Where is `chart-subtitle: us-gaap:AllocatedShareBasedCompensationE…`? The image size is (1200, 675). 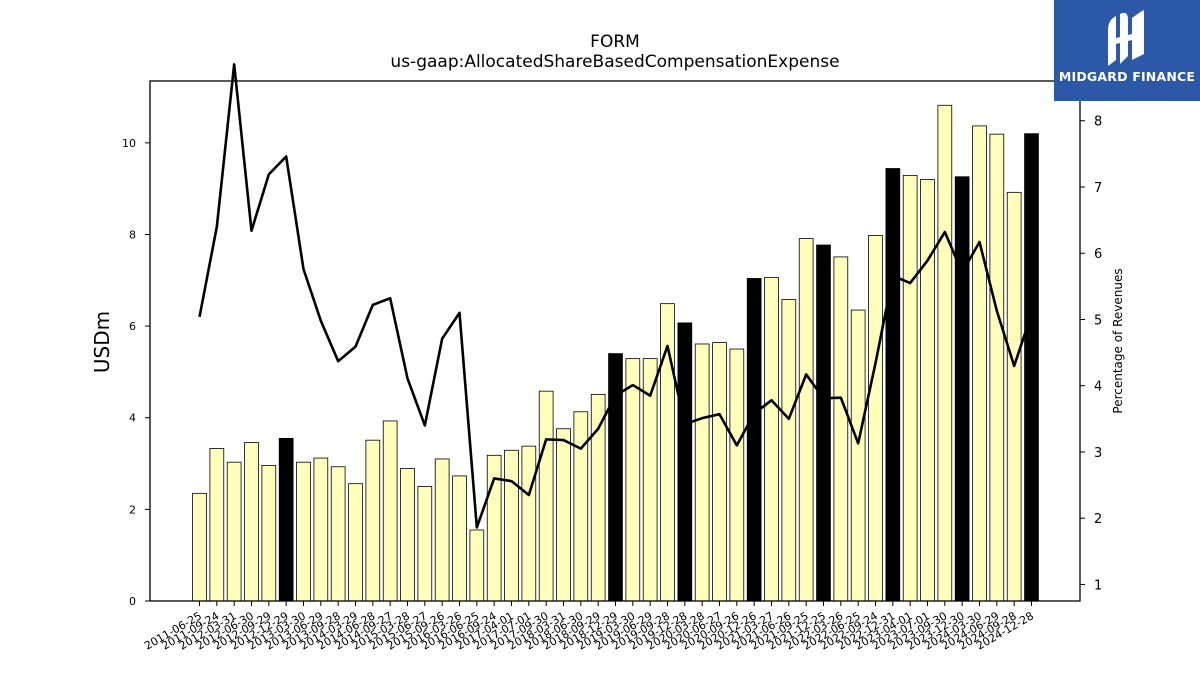
chart-subtitle: us-gaap:AllocatedShareBasedCompensationE… is located at coordinates (615, 62).